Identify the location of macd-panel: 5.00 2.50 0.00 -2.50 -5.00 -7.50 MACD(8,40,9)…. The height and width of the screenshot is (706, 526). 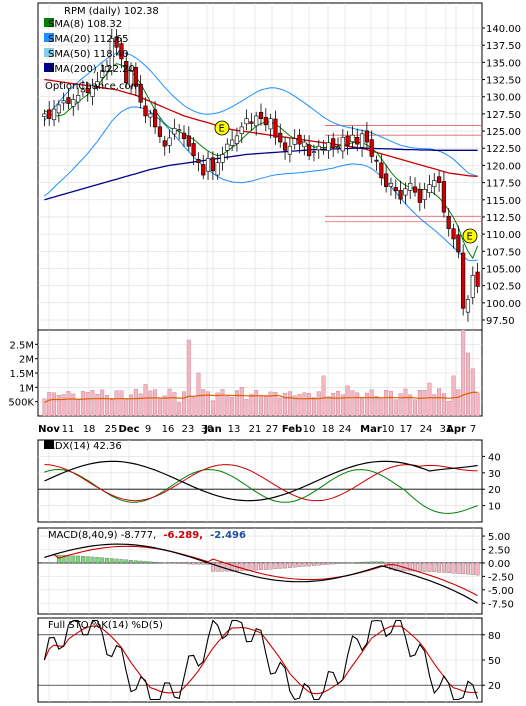
(275, 571).